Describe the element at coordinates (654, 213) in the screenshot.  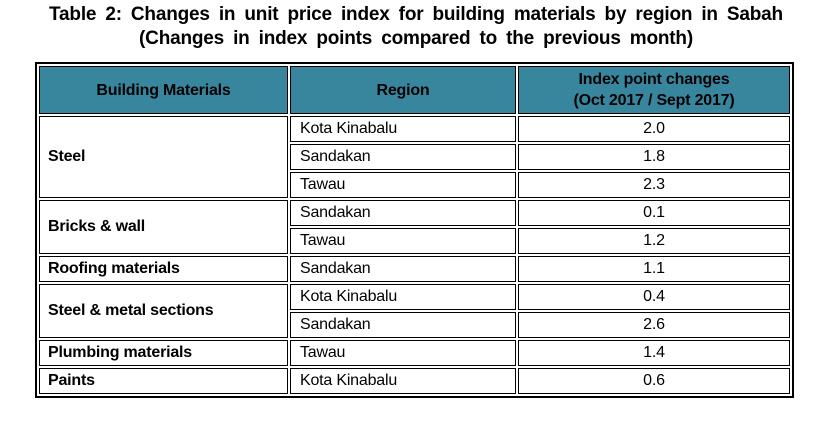
I see `index-value-cell: 0.1` at that location.